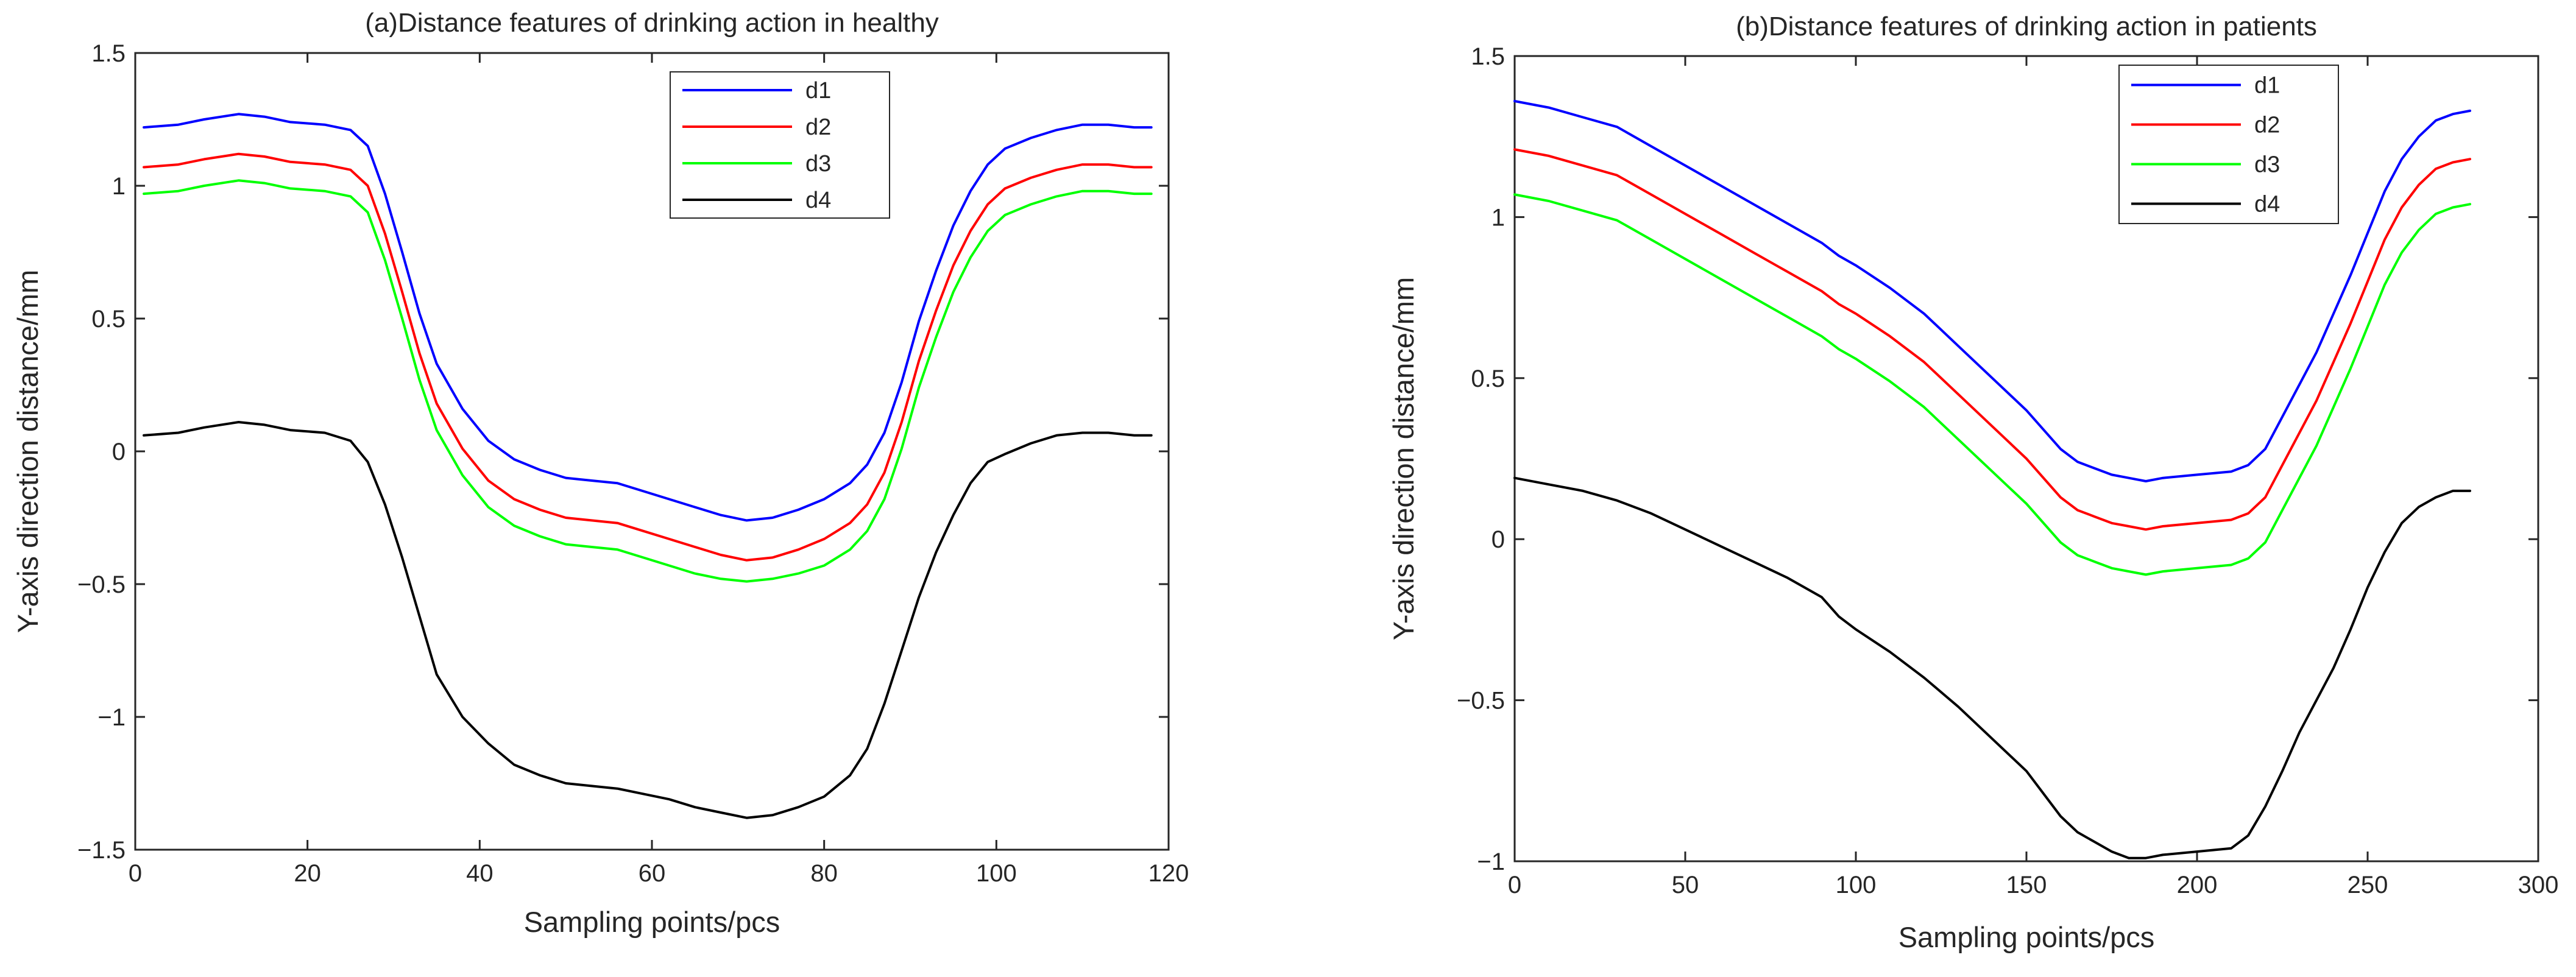  Describe the element at coordinates (307, 873) in the screenshot. I see `x-tick-label: 20` at that location.